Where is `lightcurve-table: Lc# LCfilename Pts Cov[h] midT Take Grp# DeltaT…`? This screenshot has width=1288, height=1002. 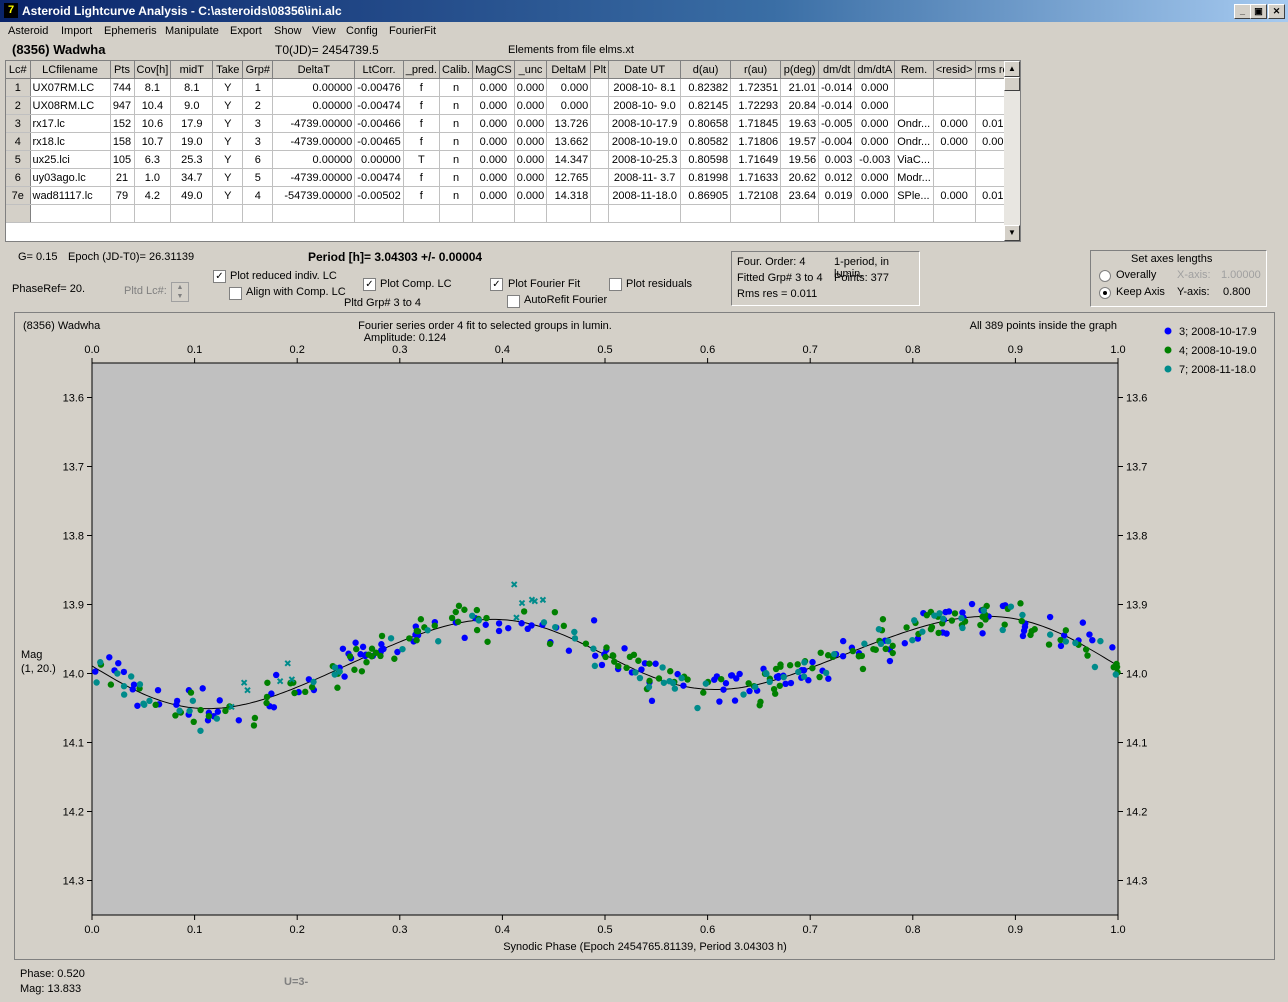
lightcurve-table: Lc# LCfilename Pts Cov[h] midT Take Grp# DeltaT… is located at coordinates (513, 151).